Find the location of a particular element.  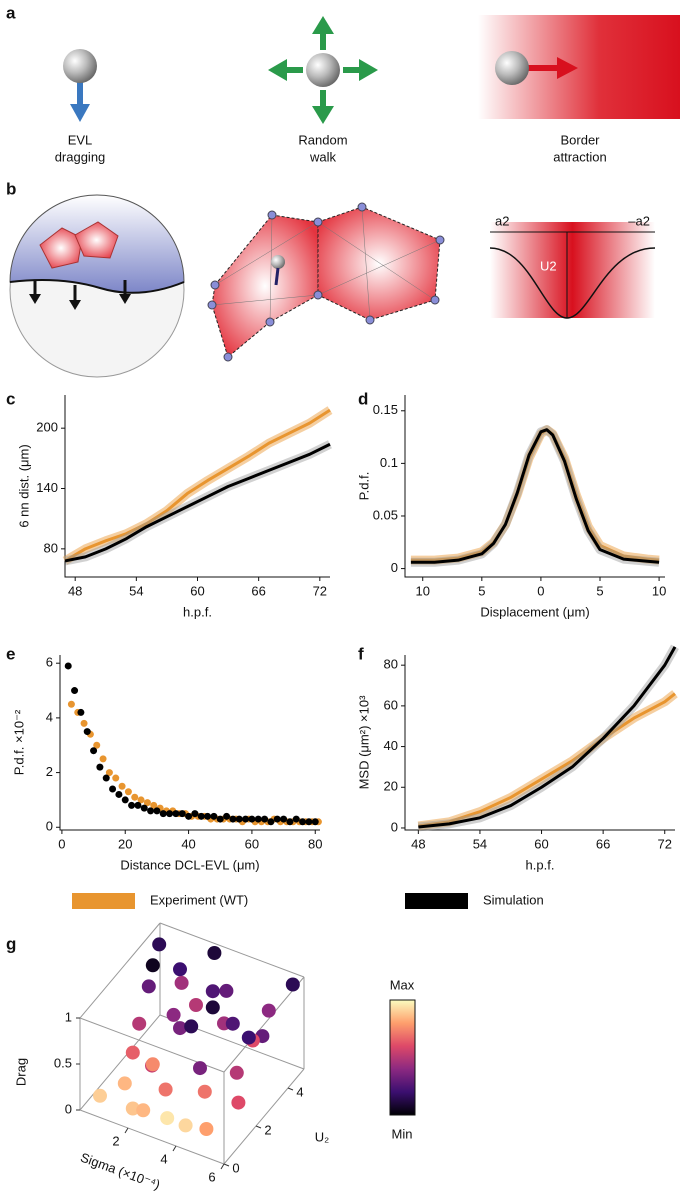

colorbar-min: Min is located at coordinates (402, 1133).